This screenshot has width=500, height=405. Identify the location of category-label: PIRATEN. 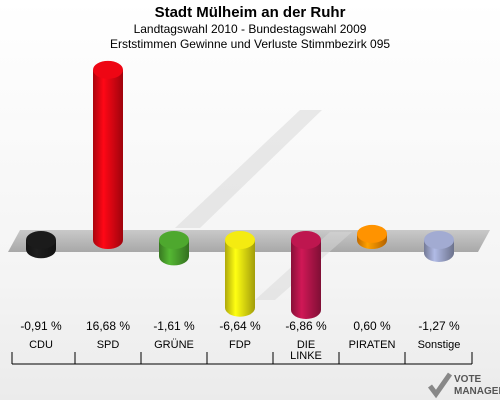
(372, 345).